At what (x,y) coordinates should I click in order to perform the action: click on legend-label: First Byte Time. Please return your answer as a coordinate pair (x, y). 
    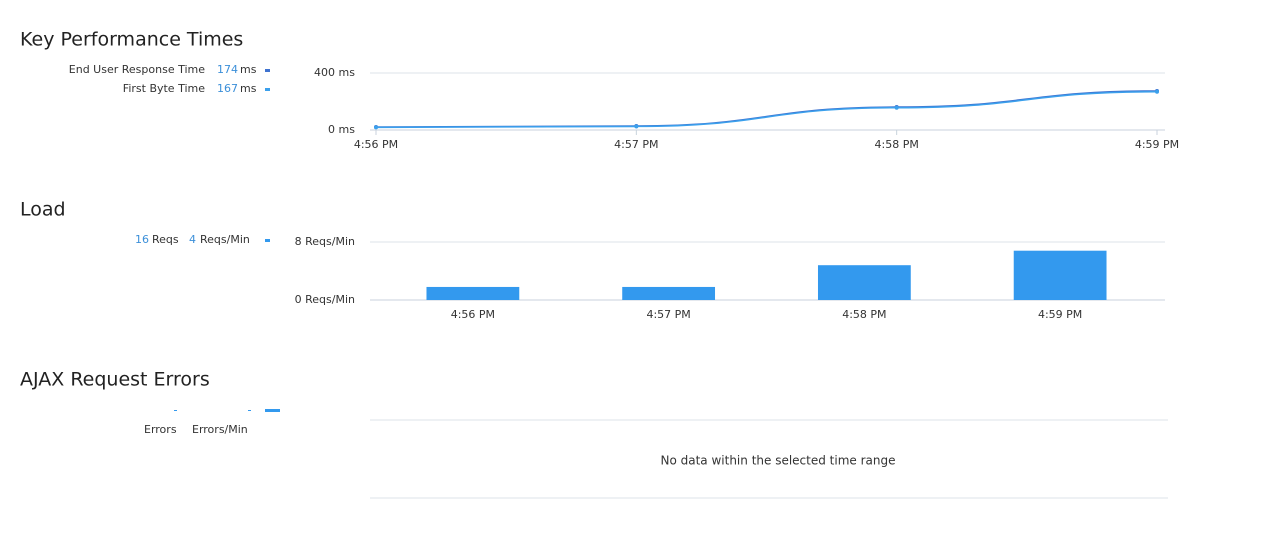
    Looking at the image, I should click on (164, 88).